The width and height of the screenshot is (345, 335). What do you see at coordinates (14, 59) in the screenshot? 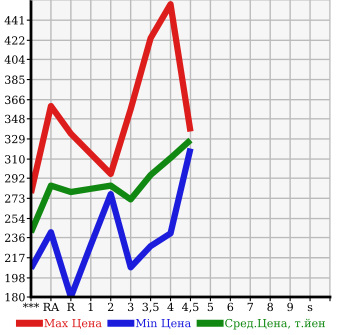
I see `y-tick-label: 404` at bounding box center [14, 59].